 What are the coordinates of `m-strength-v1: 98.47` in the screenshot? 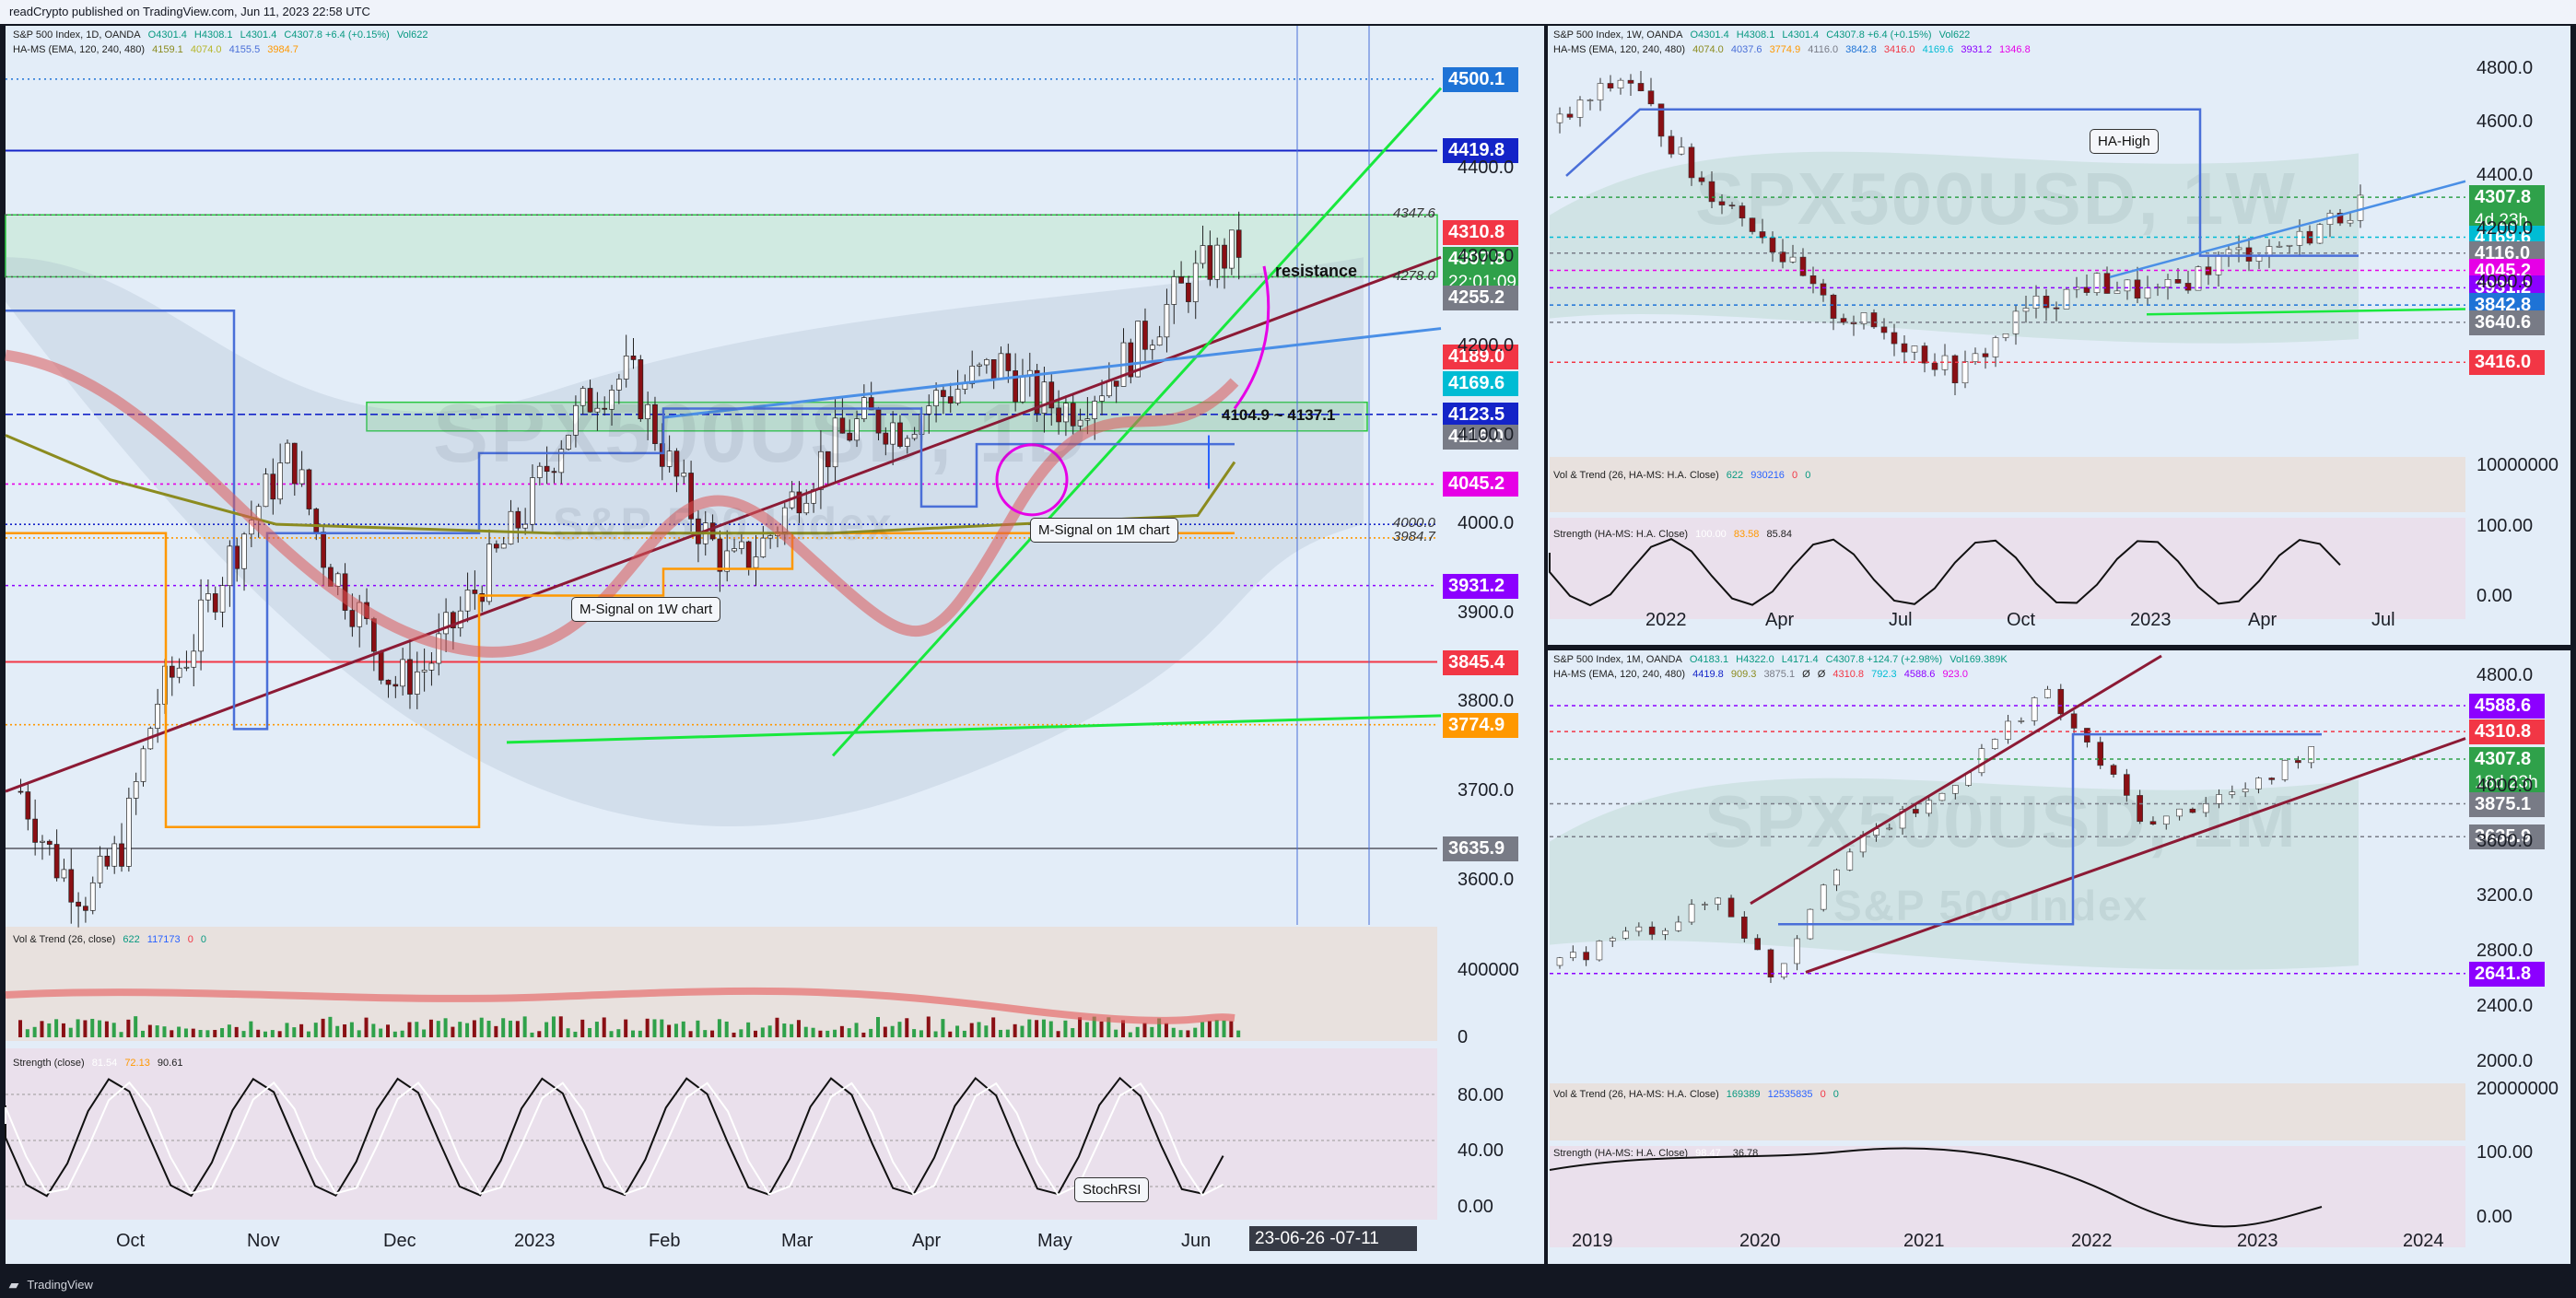 It's located at (1708, 1153).